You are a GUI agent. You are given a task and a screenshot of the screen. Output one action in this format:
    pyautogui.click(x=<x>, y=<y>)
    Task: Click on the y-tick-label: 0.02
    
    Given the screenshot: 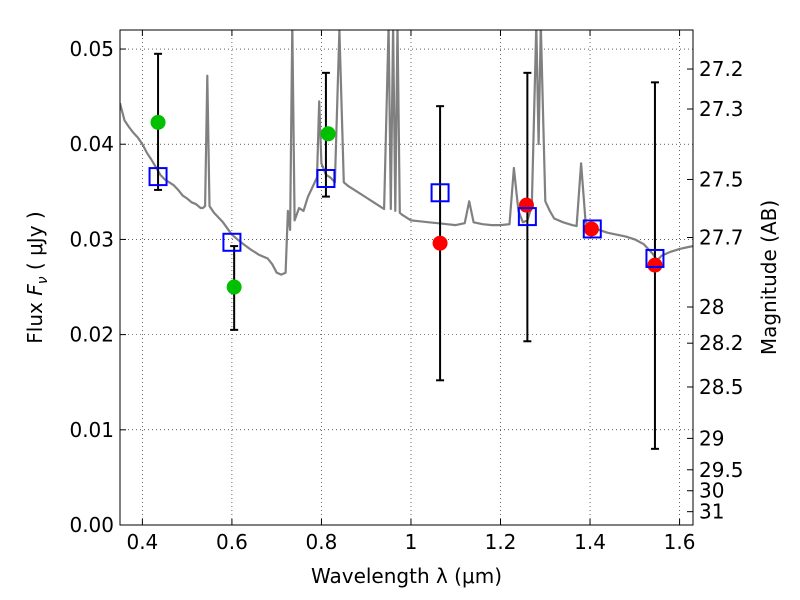 What is the action you would take?
    pyautogui.click(x=91, y=335)
    